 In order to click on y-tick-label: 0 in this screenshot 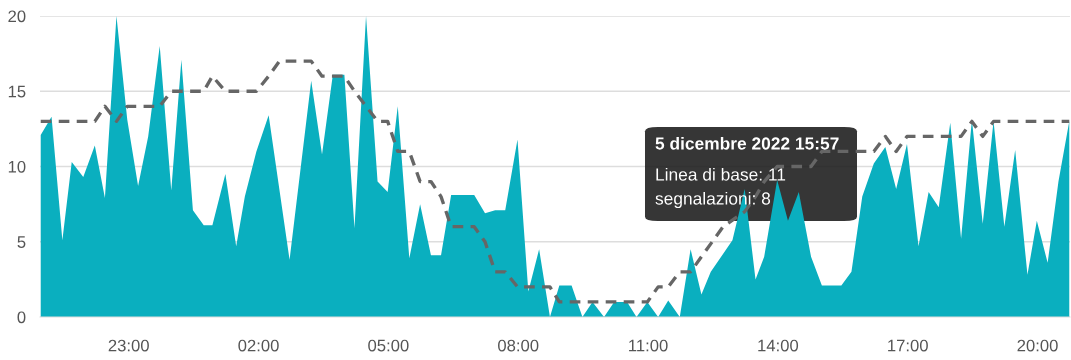, I will do `click(21, 317)`.